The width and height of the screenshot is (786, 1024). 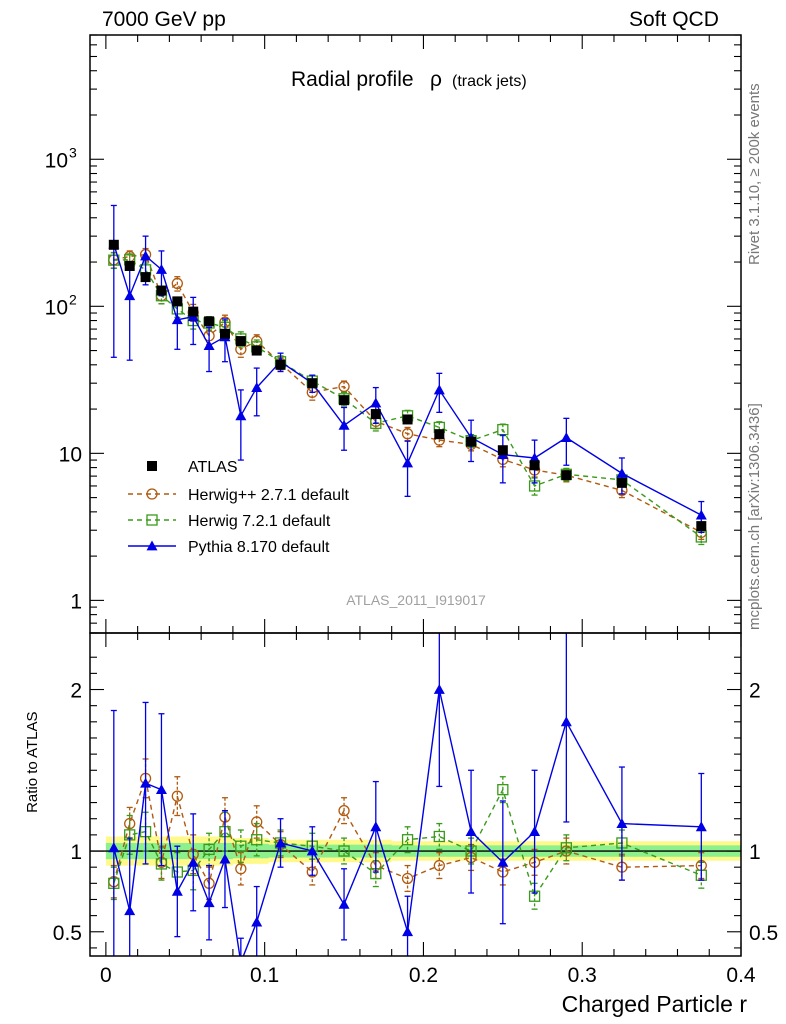 I want to click on chart-title: Radial profile, so click(x=352, y=79).